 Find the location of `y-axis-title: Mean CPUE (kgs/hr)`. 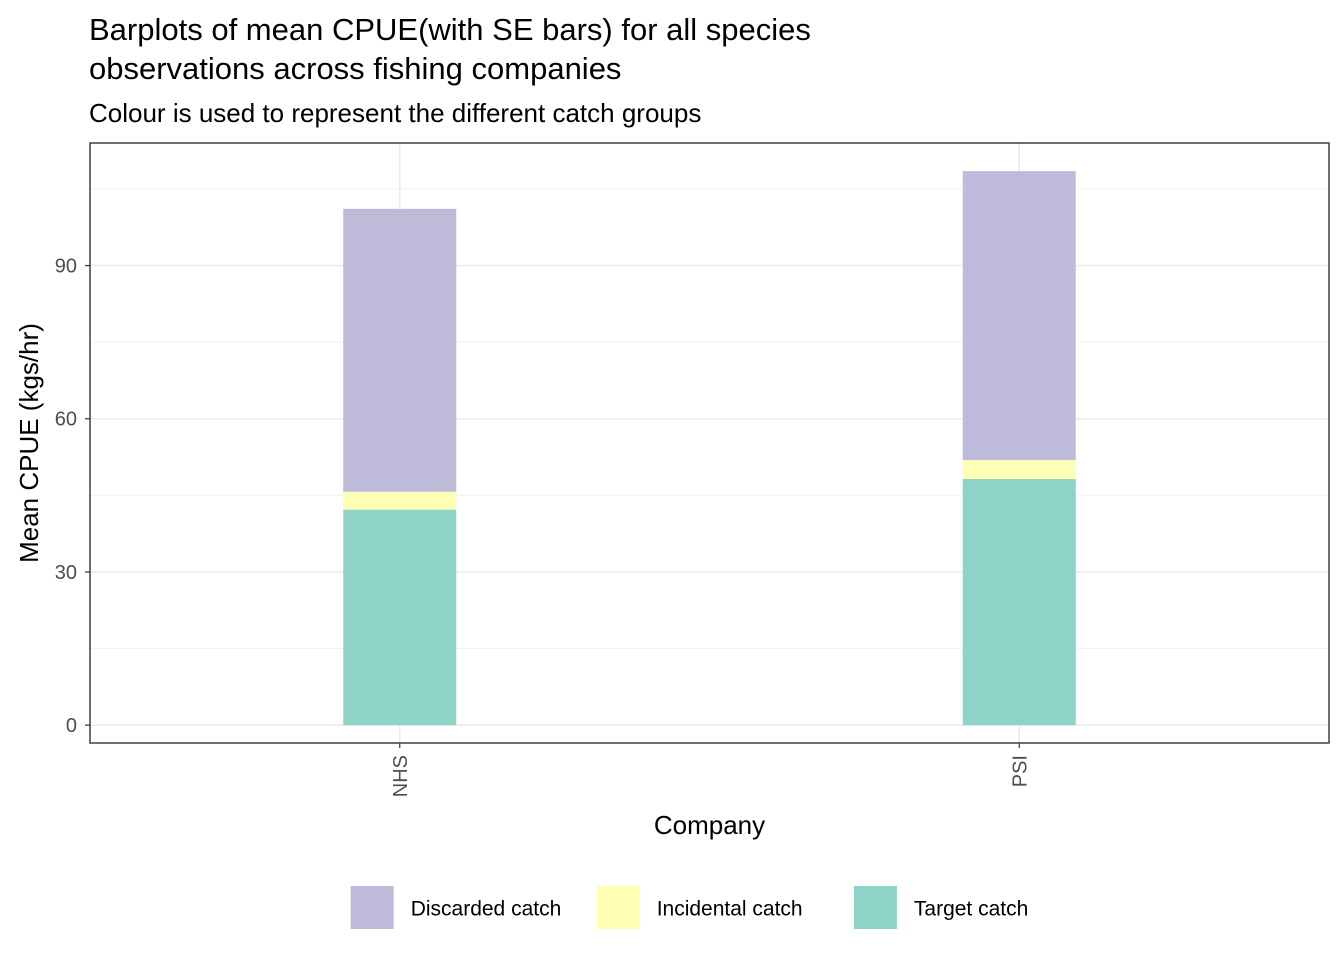

y-axis-title: Mean CPUE (kgs/hr) is located at coordinates (29, 443).